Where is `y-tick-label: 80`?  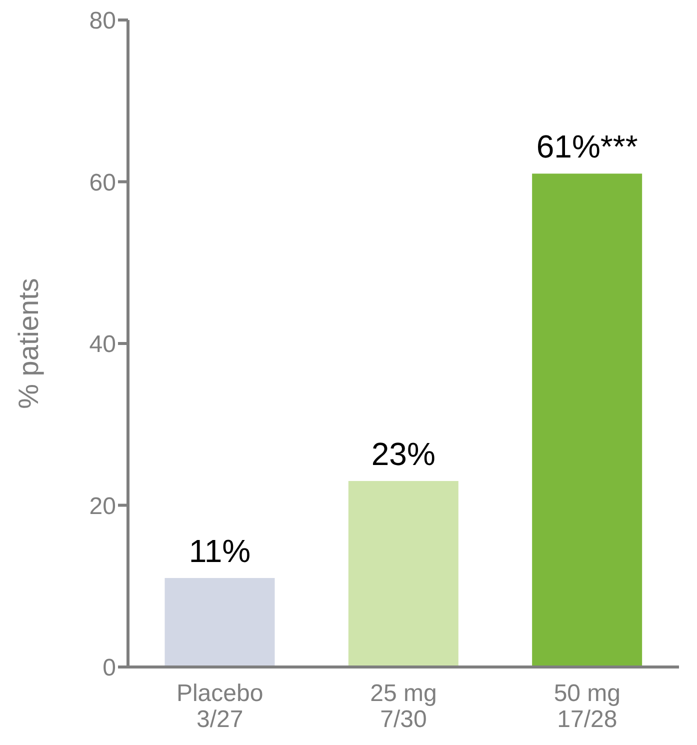 y-tick-label: 80 is located at coordinates (102, 21).